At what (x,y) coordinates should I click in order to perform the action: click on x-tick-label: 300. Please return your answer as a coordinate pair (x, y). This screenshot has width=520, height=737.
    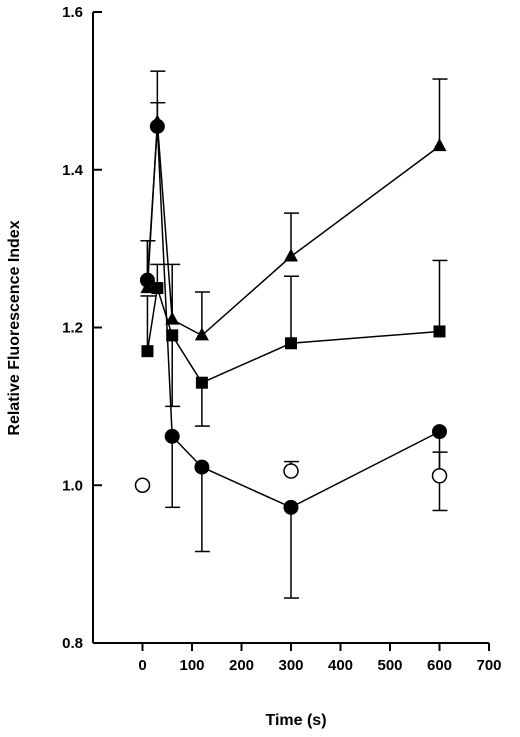
    Looking at the image, I should click on (290, 665).